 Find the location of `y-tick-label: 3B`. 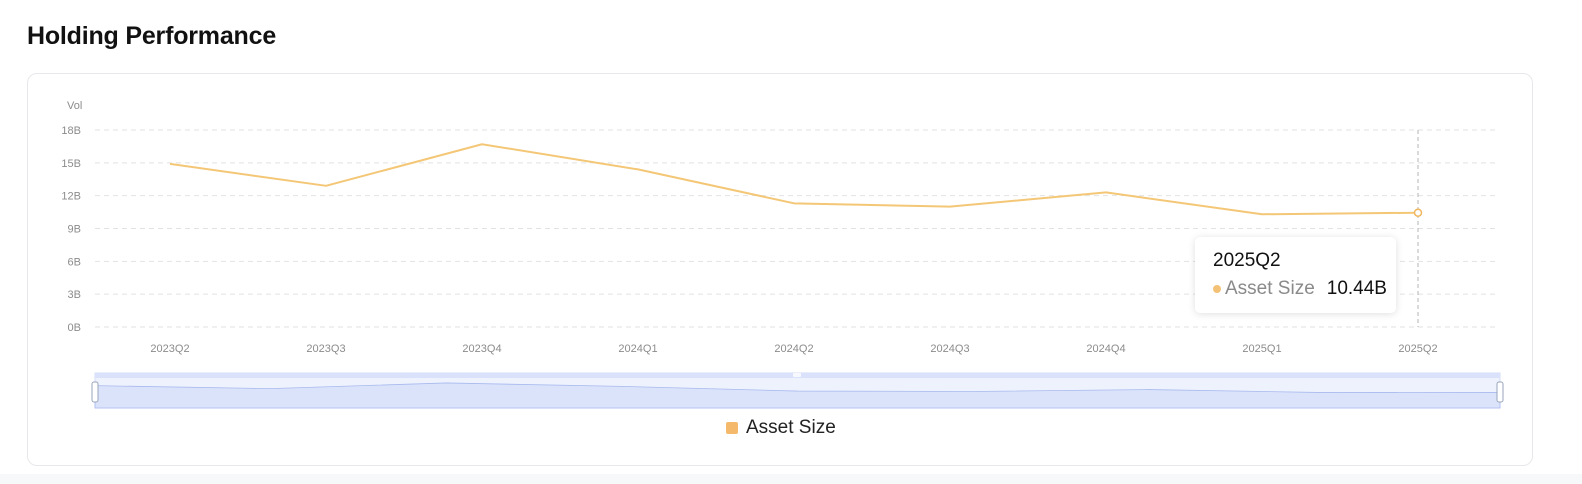

y-tick-label: 3B is located at coordinates (74, 295).